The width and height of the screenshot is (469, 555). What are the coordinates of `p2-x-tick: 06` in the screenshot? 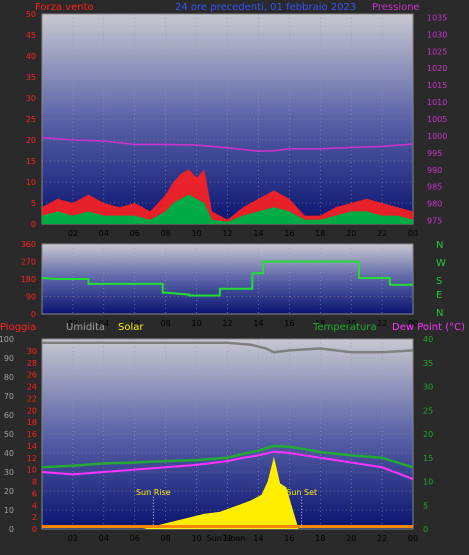 It's located at (135, 323).